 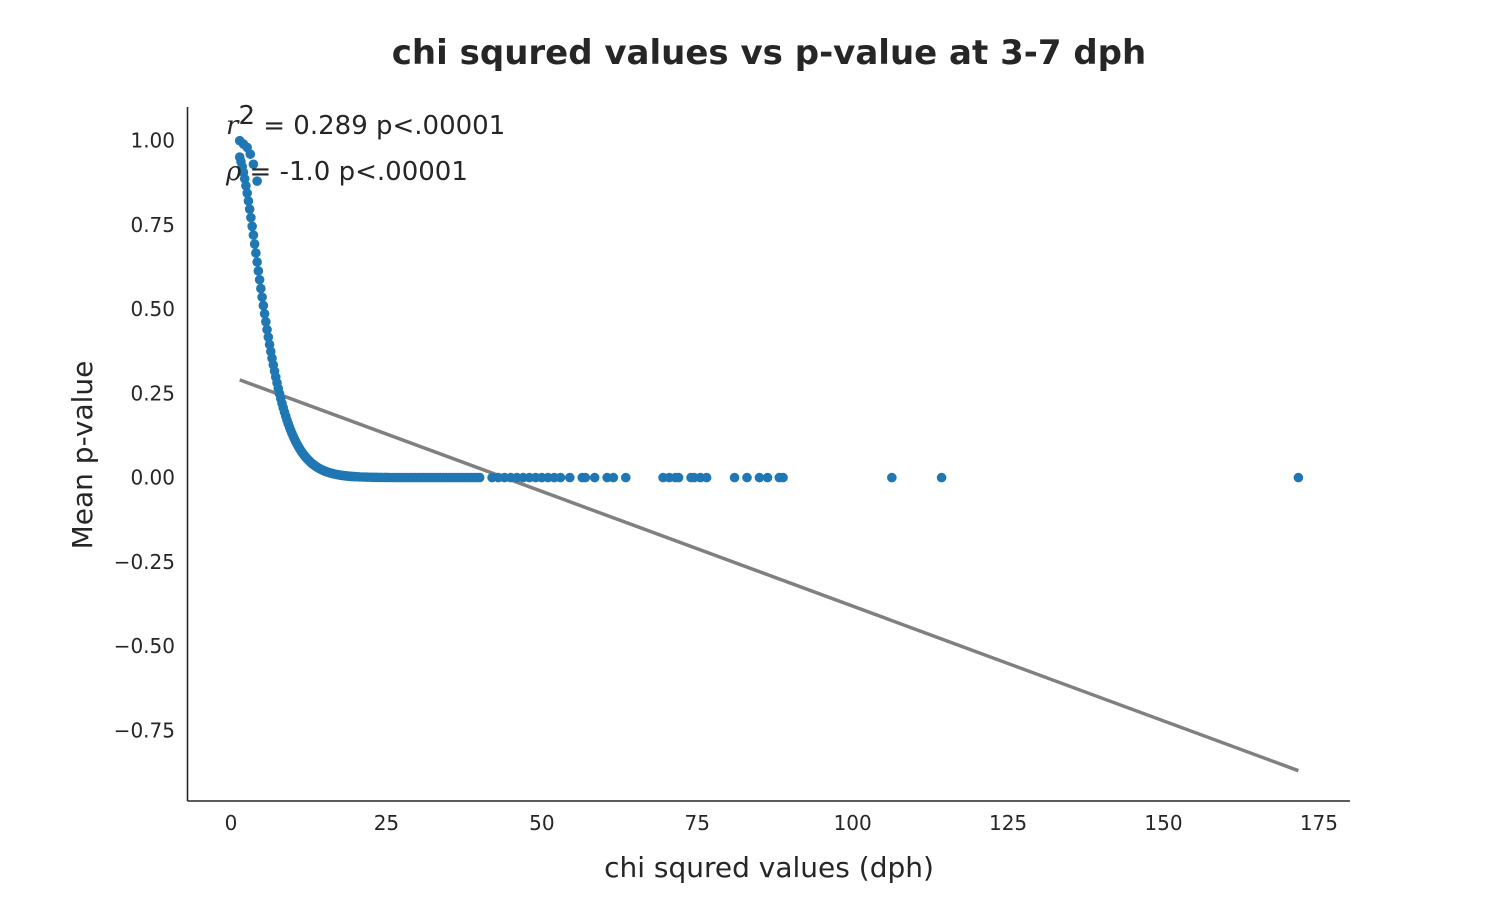 I want to click on y-axis-label: Mean p-value, so click(x=82, y=455).